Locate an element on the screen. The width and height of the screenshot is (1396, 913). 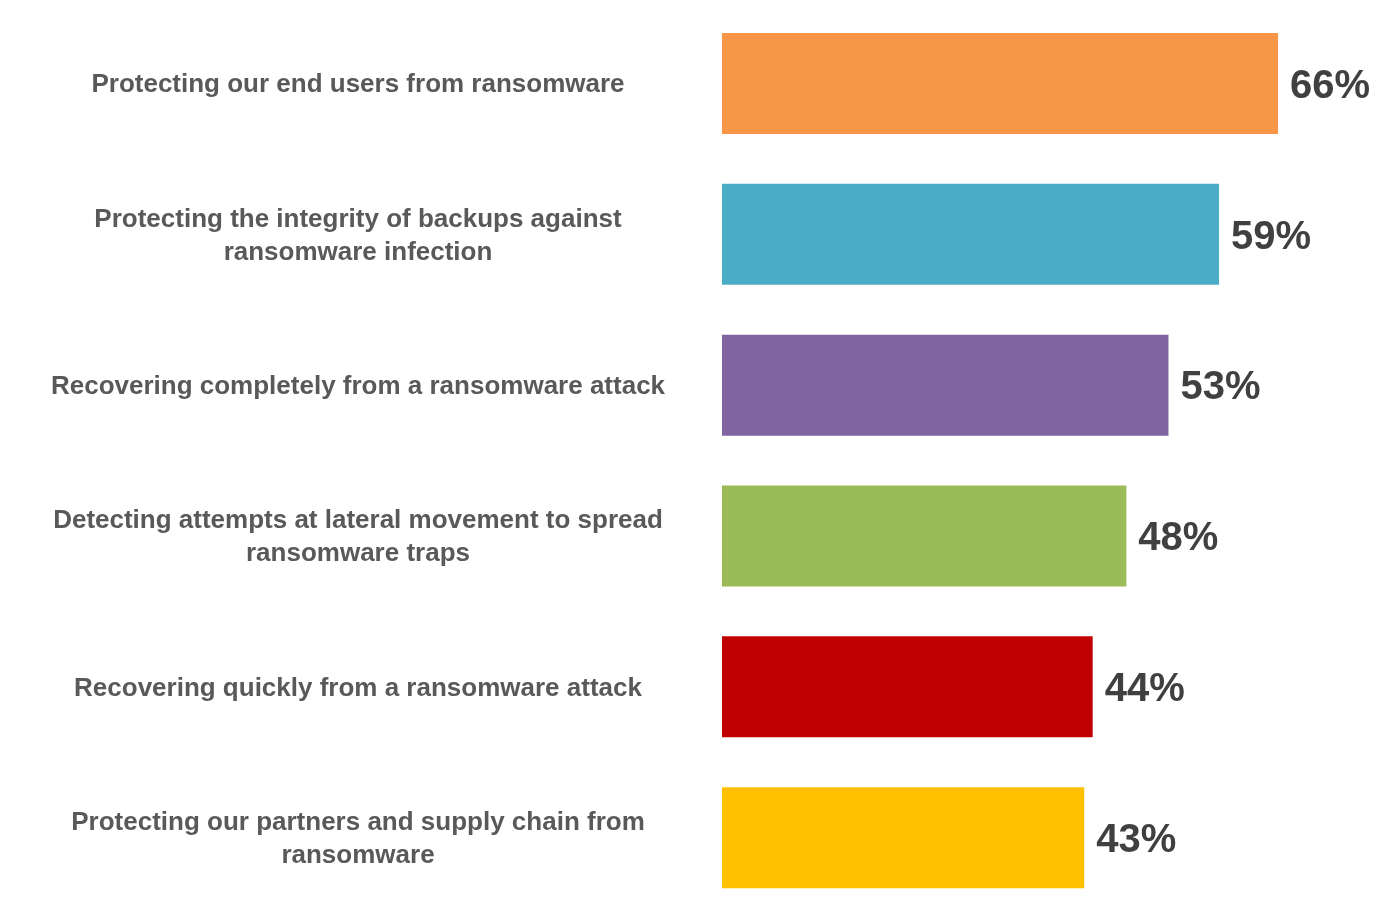
y-tick-label: Recovering completely from a ransomware attack is located at coordinates (358, 385).